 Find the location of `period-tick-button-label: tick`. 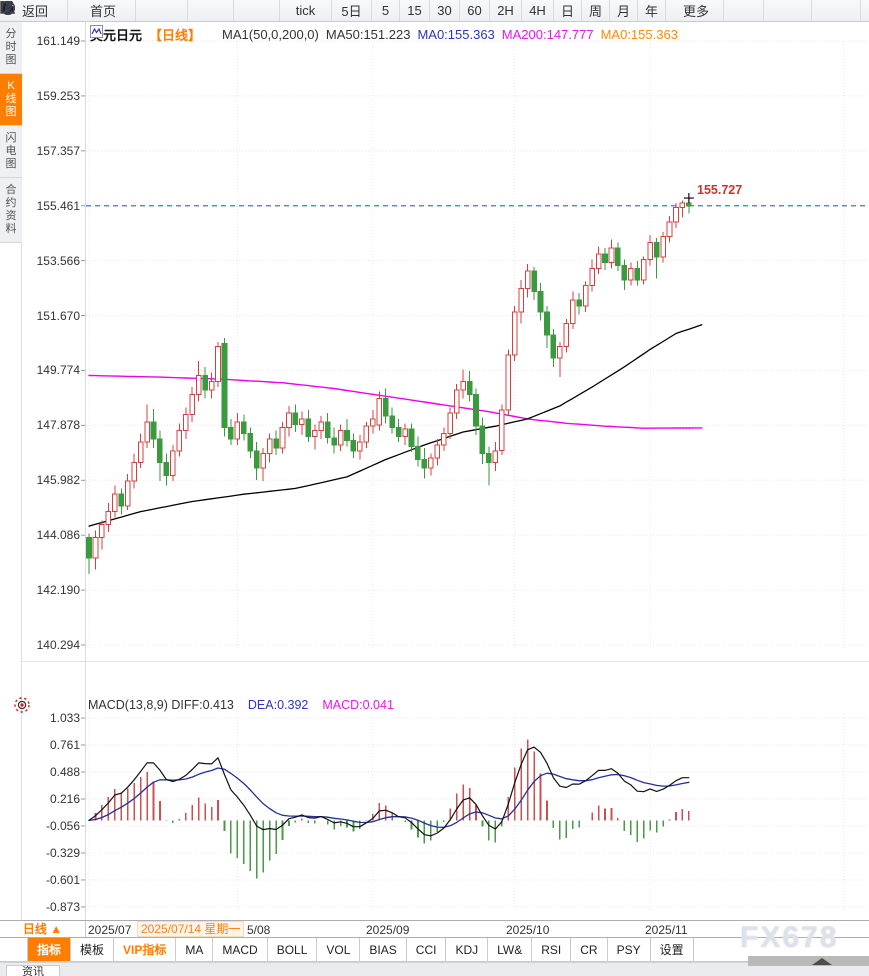

period-tick-button-label: tick is located at coordinates (305, 10).